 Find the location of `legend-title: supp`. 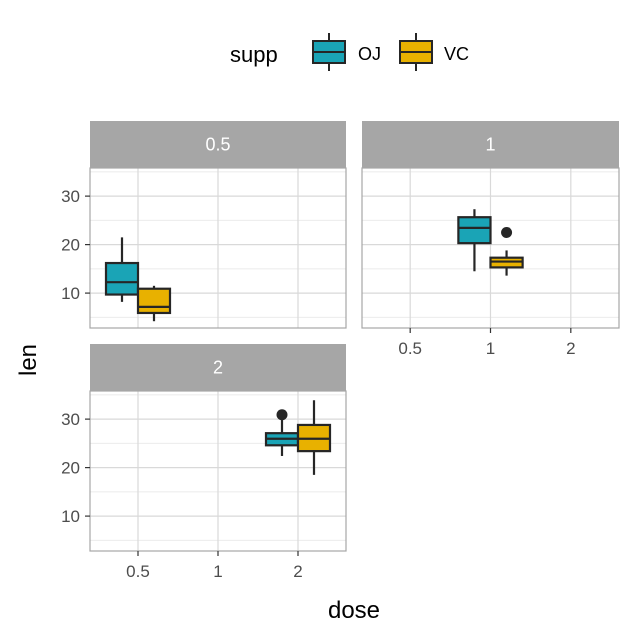

legend-title: supp is located at coordinates (254, 54).